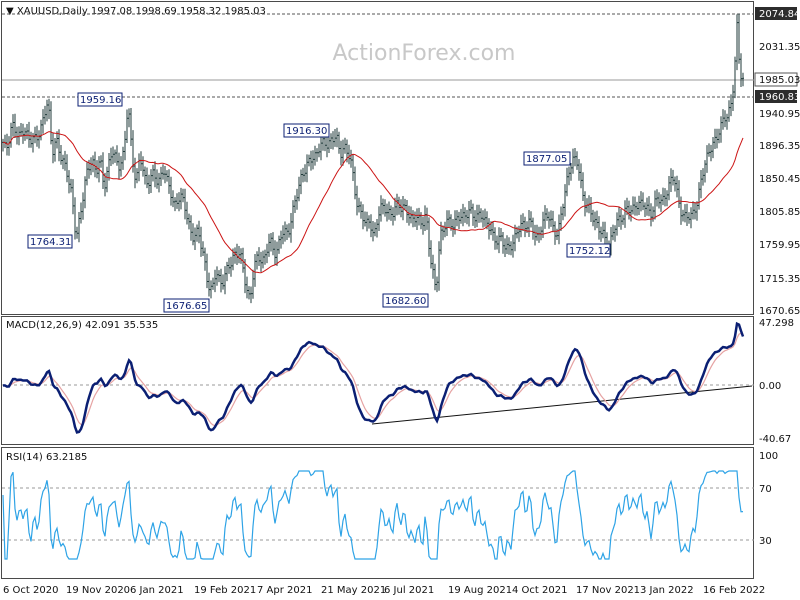 The height and width of the screenshot is (600, 800). What do you see at coordinates (779, 146) in the screenshot?
I see `price-tick: 1896.35` at bounding box center [779, 146].